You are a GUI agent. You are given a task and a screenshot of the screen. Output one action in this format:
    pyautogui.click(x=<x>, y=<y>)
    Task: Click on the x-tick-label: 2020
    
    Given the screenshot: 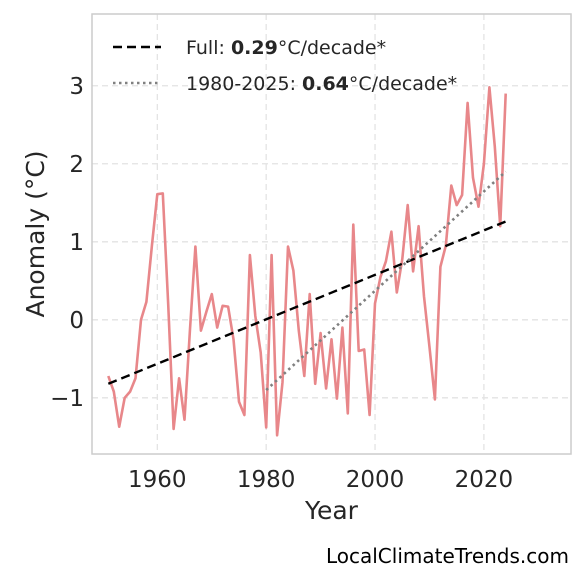 What is the action you would take?
    pyautogui.click(x=484, y=480)
    